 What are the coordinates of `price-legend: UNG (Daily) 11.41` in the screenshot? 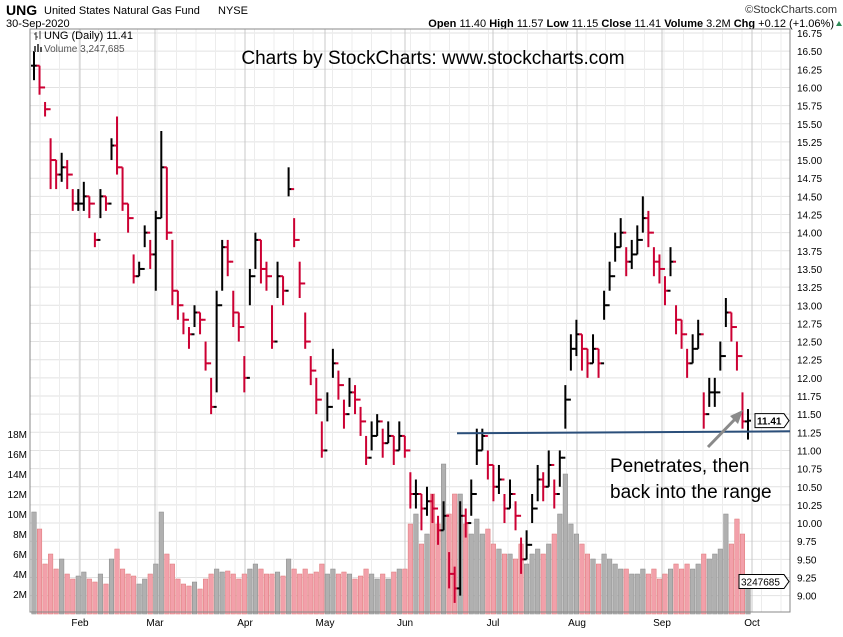 It's located at (88, 36).